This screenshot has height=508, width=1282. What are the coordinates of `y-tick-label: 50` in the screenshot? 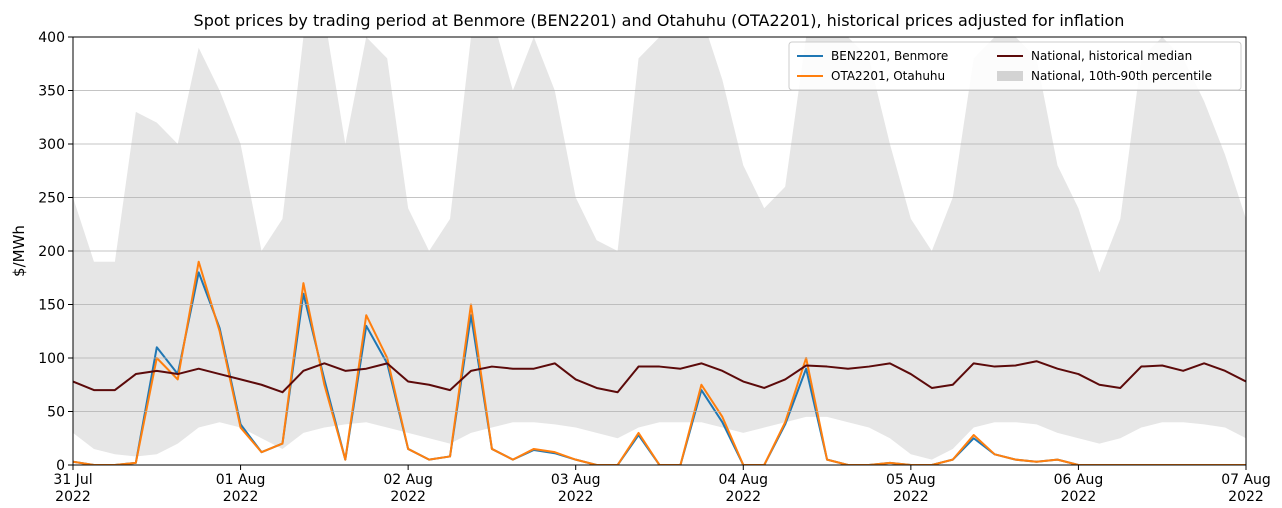 It's located at (56, 413).